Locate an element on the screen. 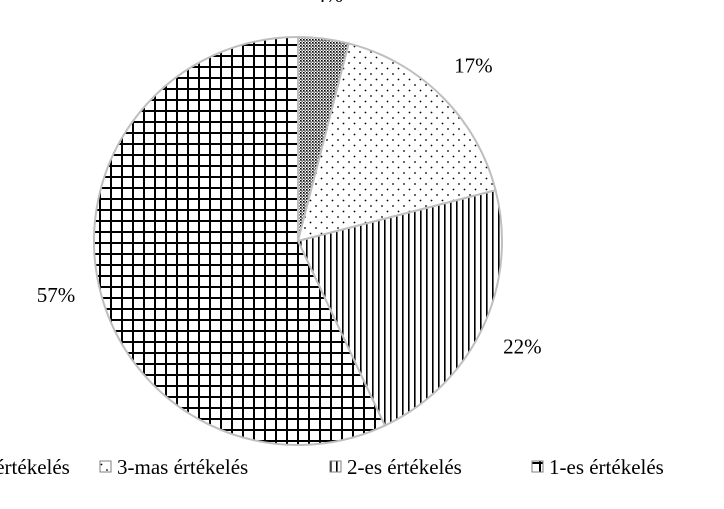 This screenshot has width=724, height=509. legend-label-2: 3-mas értékelés is located at coordinates (182, 467).